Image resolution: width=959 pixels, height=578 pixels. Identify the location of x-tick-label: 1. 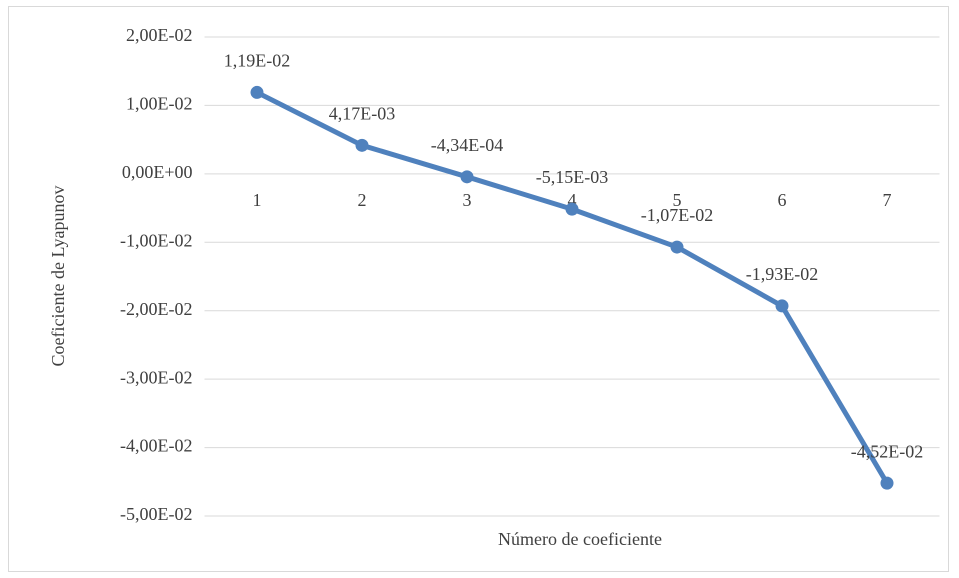
(257, 200).